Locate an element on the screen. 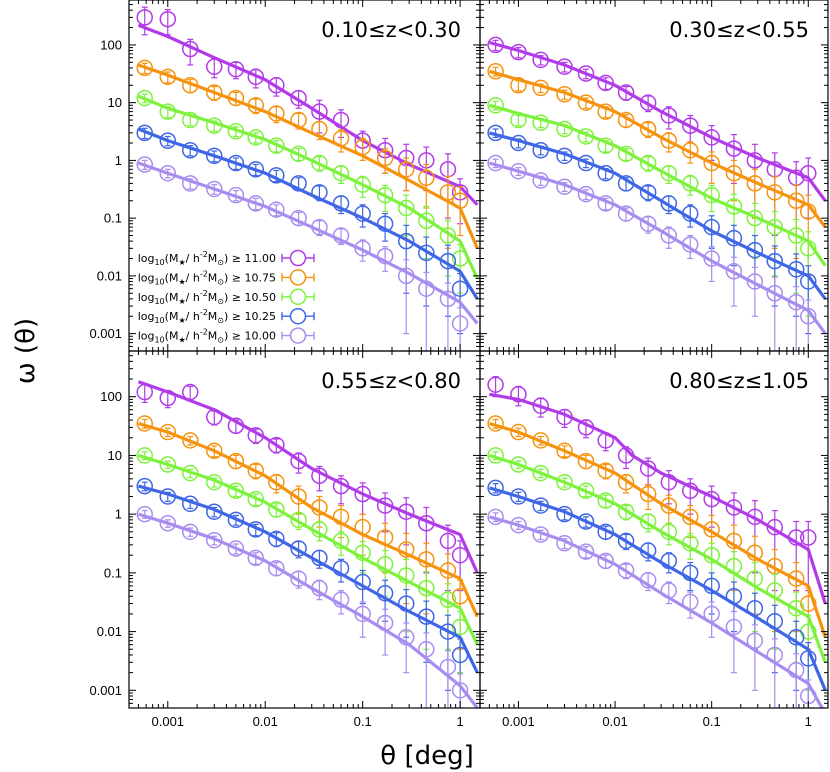 Image resolution: width=830 pixels, height=772 pixels. legend-label: log10(M★/ h-2M⊙) ≥ 10.50 is located at coordinates (207, 297).